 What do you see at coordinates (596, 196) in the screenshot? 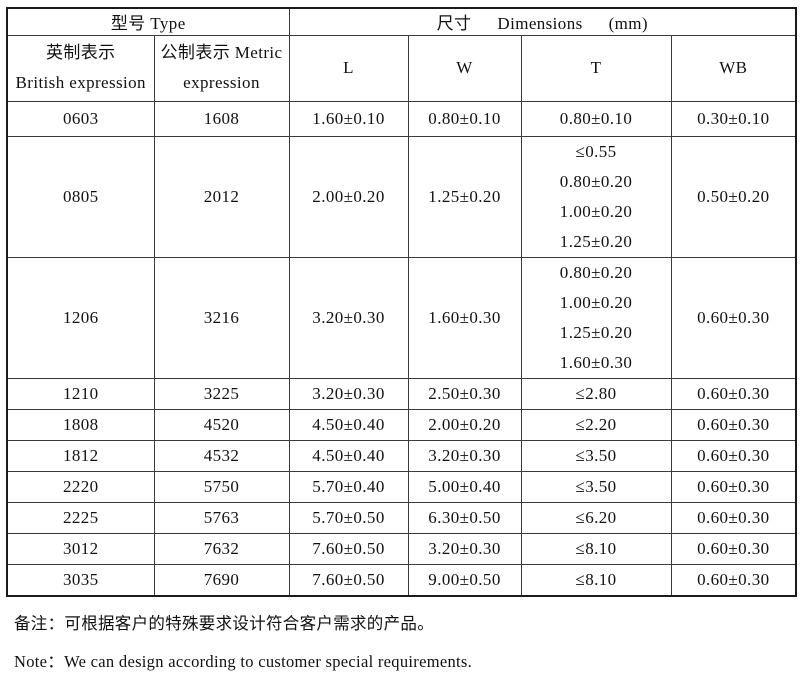
I see `cell-thickness: ≤0.55 0.80±0.20 1.00±0.20 1.25±0.20` at bounding box center [596, 196].